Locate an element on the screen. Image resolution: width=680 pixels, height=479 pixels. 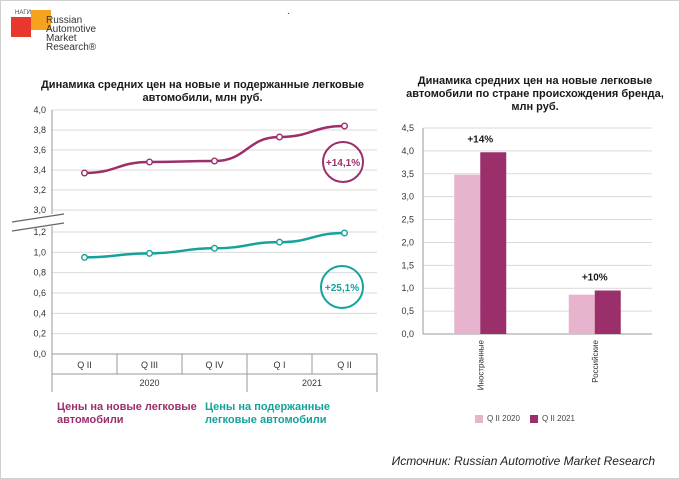
y-tick-label: 3,0 is located at coordinates (39, 210).